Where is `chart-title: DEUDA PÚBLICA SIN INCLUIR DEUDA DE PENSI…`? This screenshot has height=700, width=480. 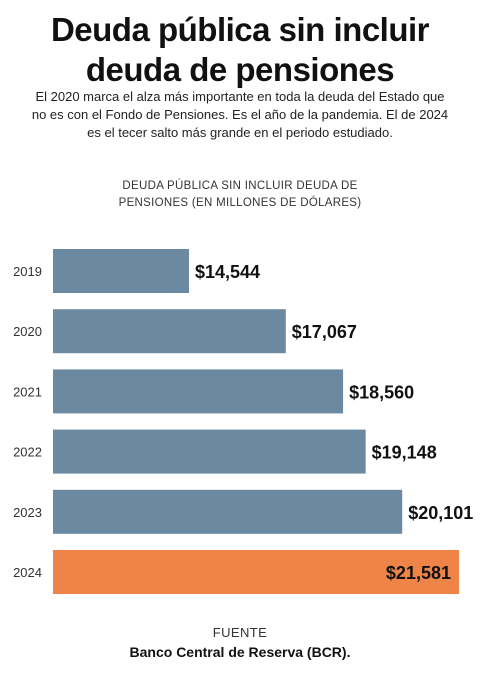 chart-title: DEUDA PÚBLICA SIN INCLUIR DEUDA DE PENSI… is located at coordinates (240, 195).